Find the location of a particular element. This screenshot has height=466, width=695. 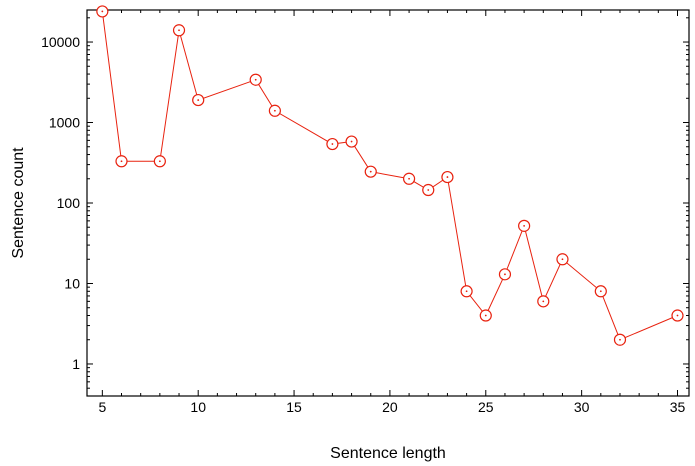

x-tick-label: 30 is located at coordinates (582, 407).